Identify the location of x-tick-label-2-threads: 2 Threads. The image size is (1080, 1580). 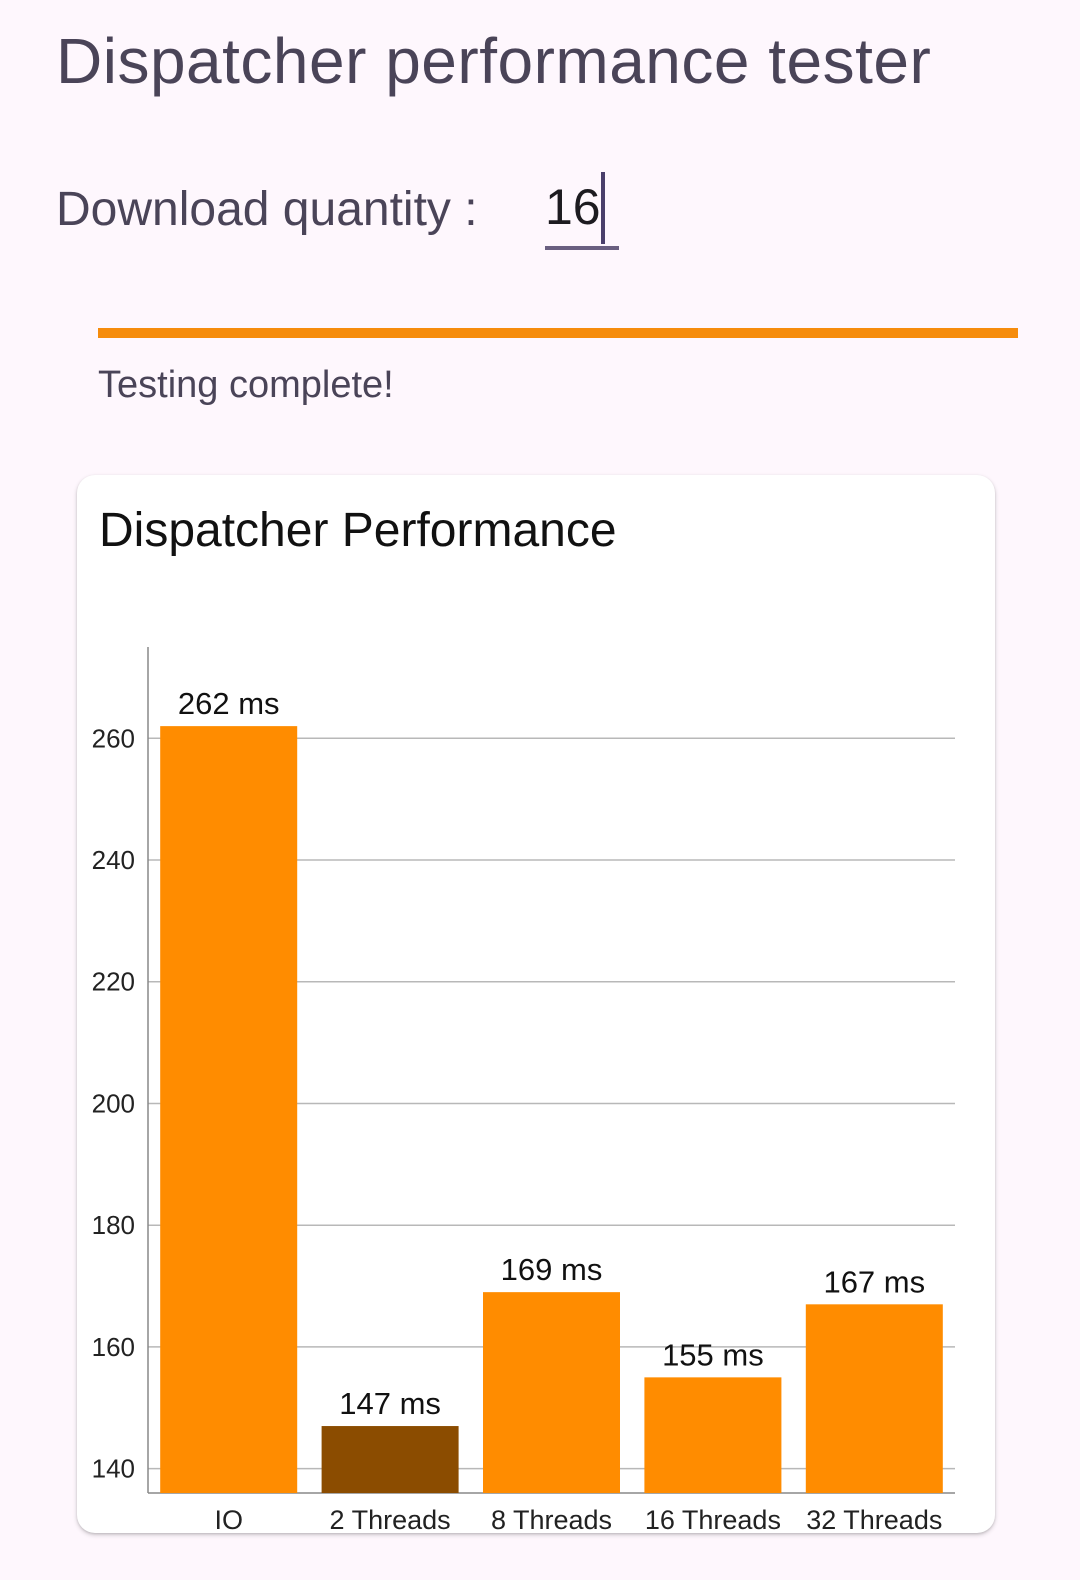
(390, 1519).